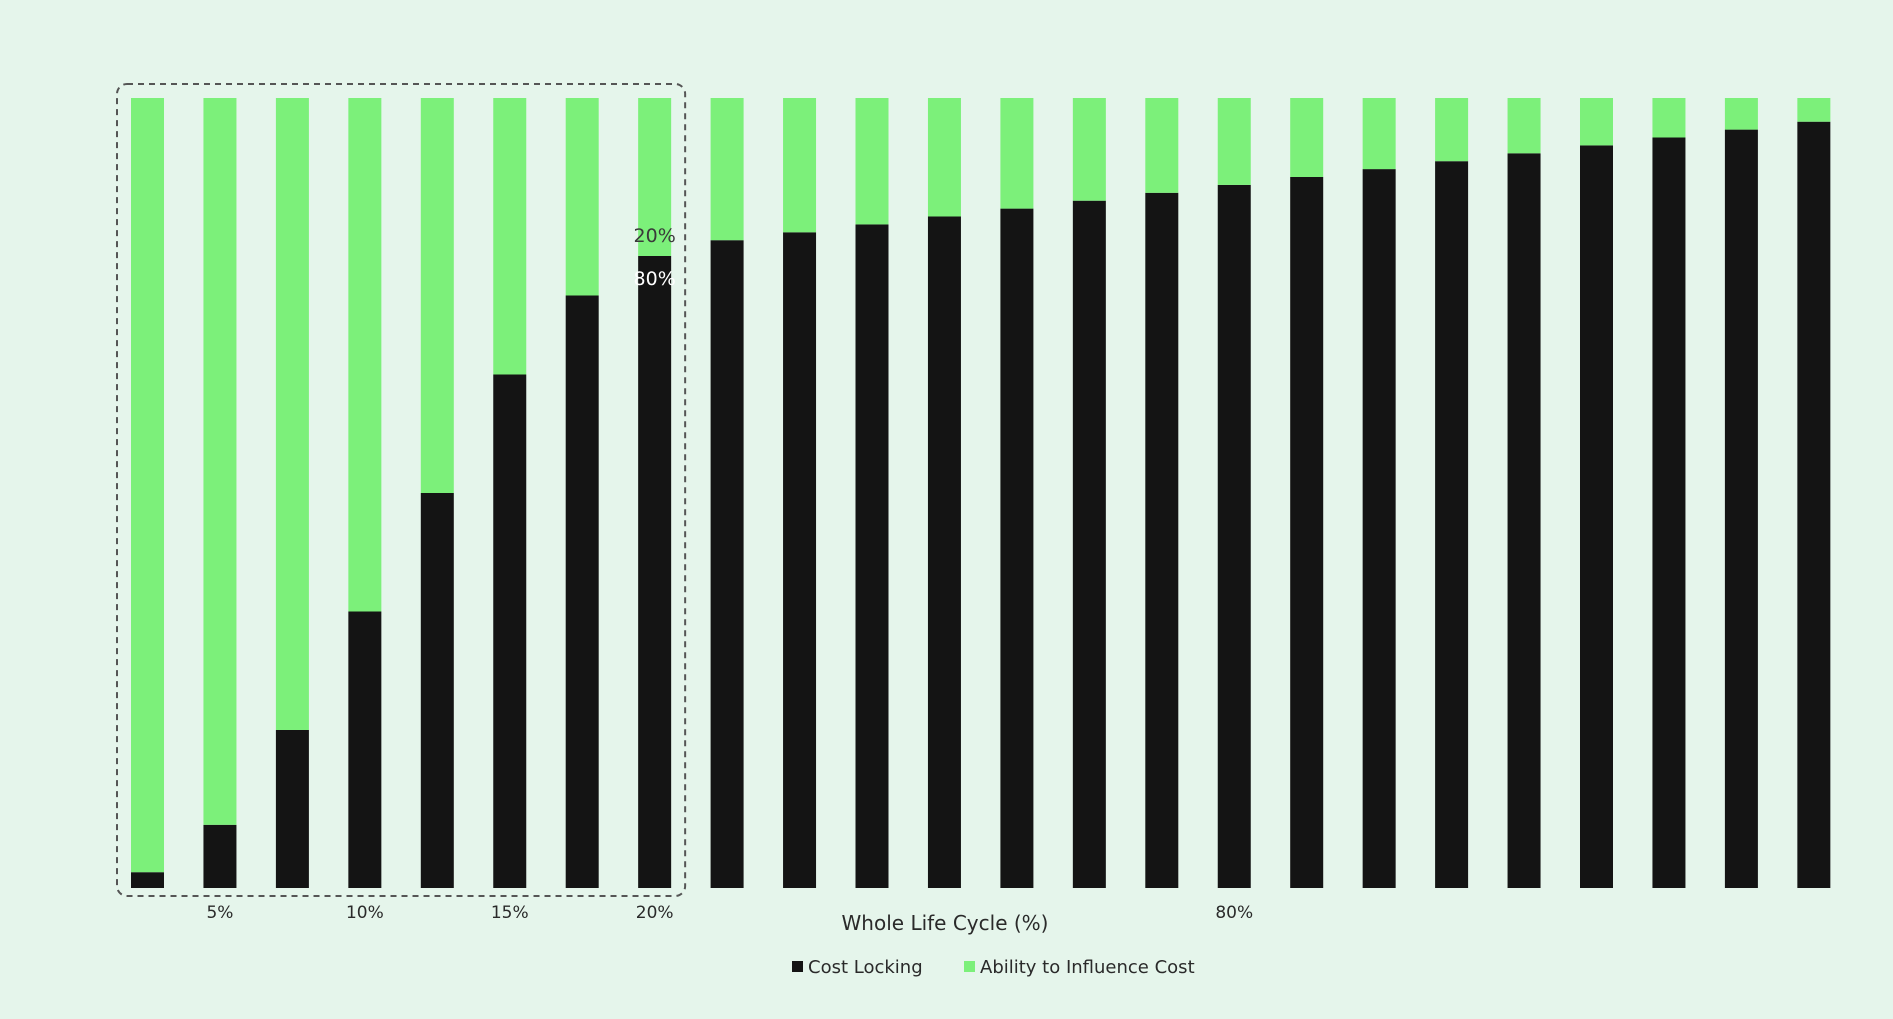 The width and height of the screenshot is (1893, 1019). Describe the element at coordinates (729, 913) in the screenshot. I see `x-tick-labels: 5% 10% 15% 20% 80%` at that location.